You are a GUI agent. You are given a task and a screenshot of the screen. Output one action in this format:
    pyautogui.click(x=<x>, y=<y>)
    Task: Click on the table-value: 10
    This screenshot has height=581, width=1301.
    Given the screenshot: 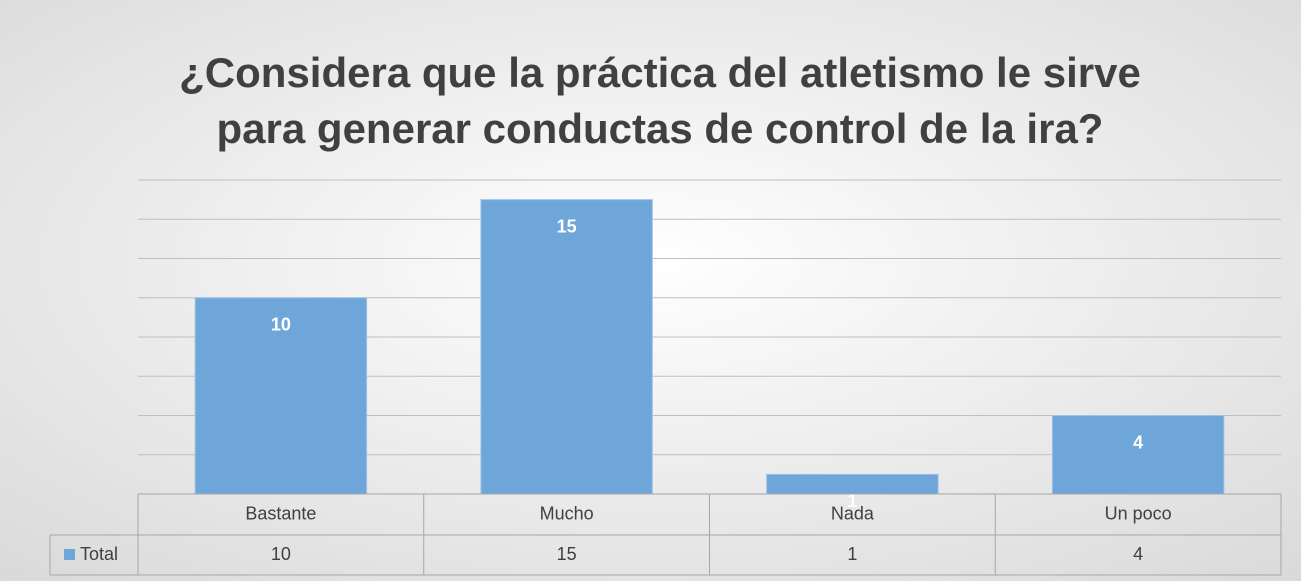 What is the action you would take?
    pyautogui.click(x=281, y=554)
    